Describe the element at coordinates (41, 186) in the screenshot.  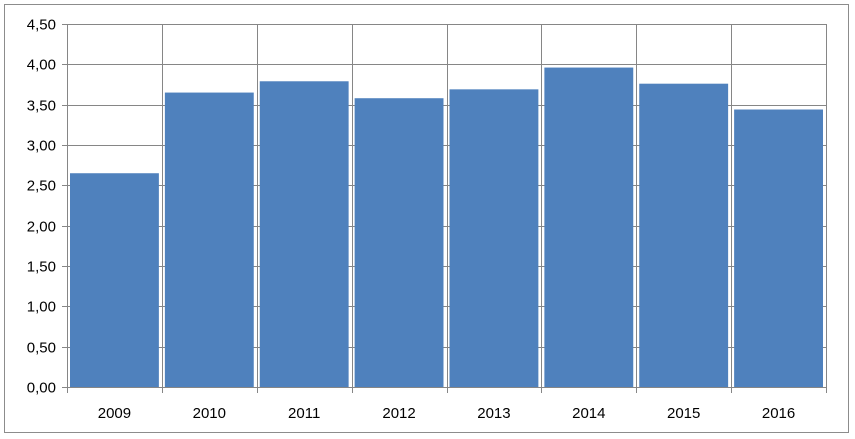
I see `y-tick-label: 2,50` at that location.